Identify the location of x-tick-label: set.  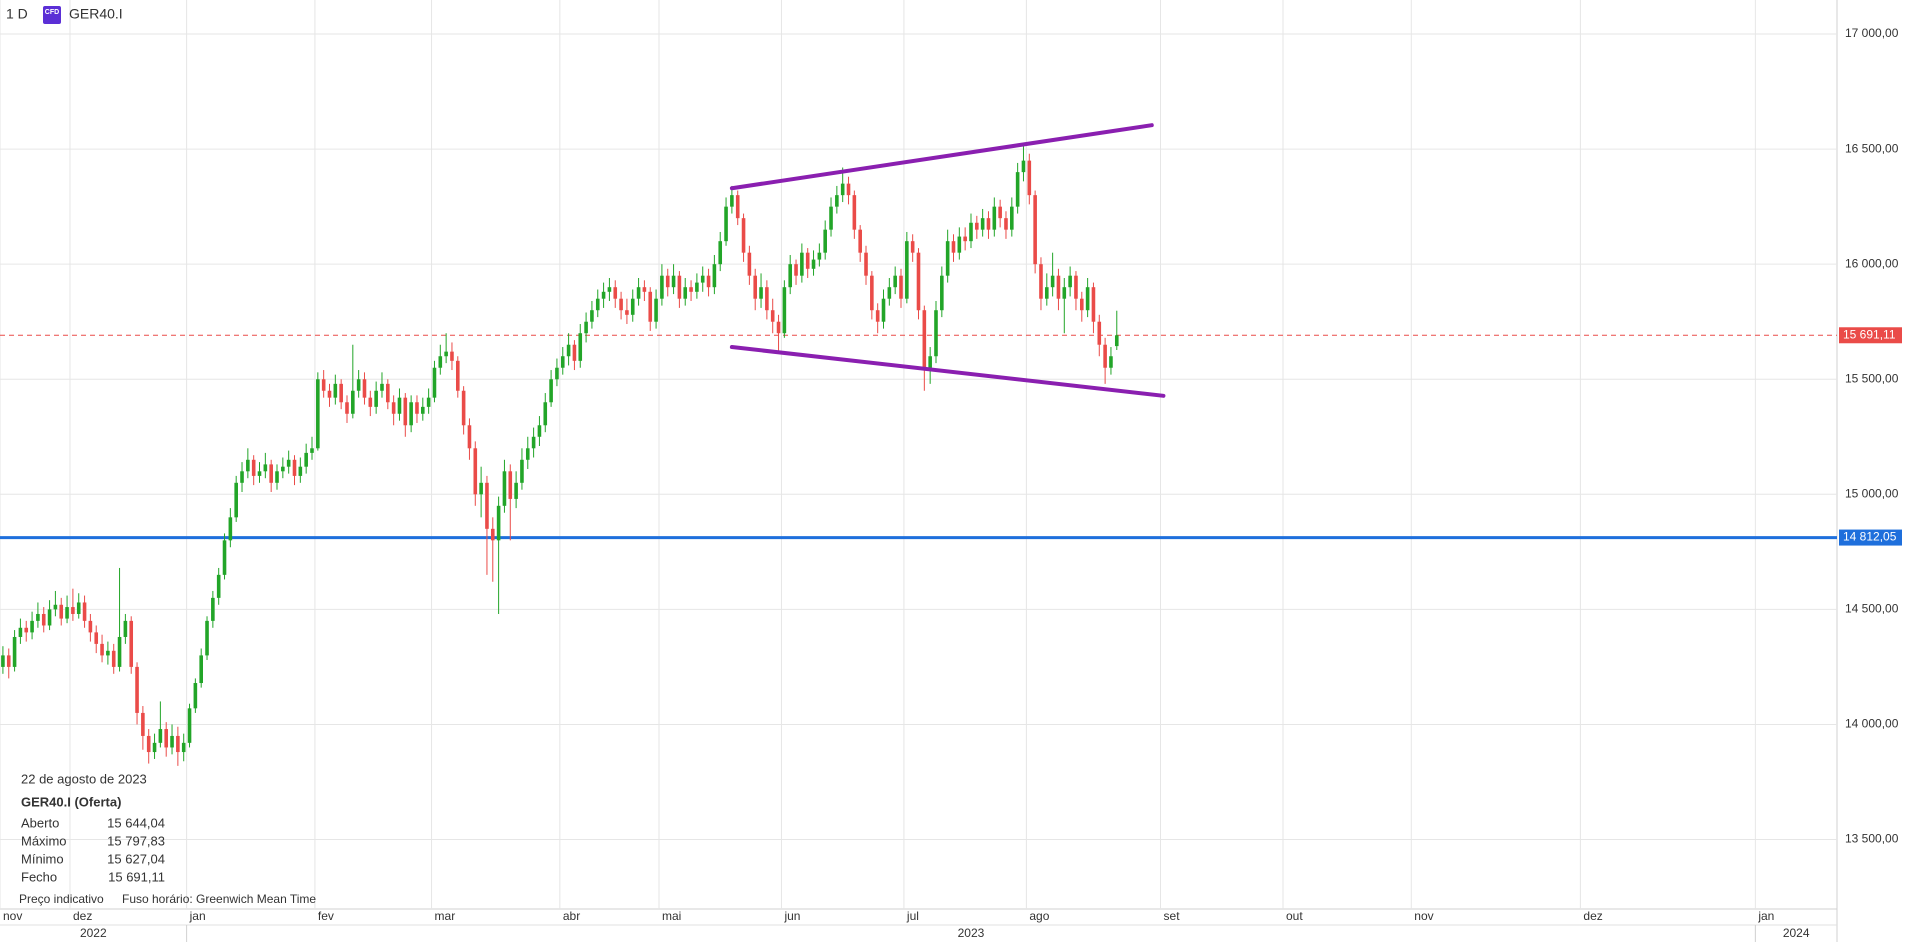
(1172, 916).